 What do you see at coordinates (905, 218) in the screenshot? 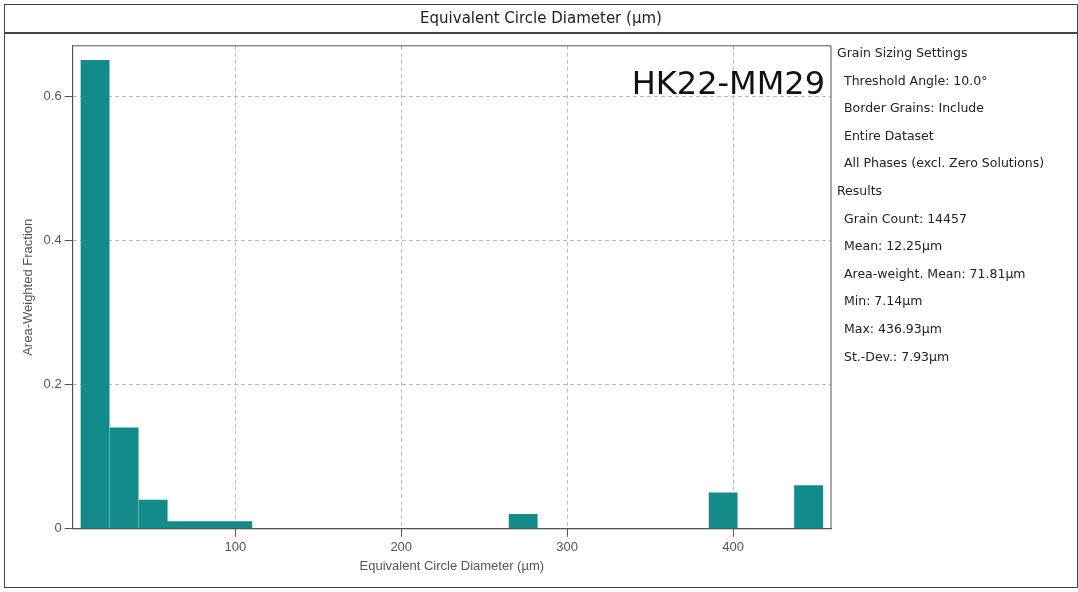
I see `text: Grain Count: 14457` at bounding box center [905, 218].